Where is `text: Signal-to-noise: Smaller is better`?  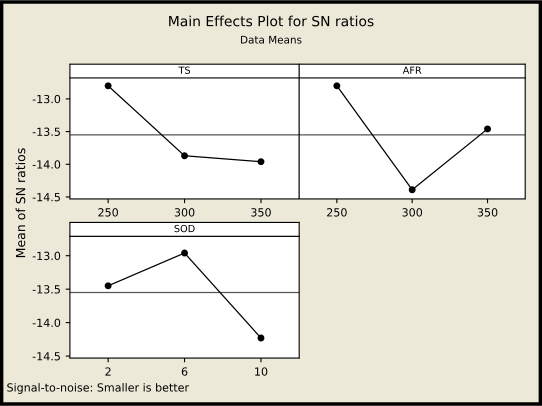
text: Signal-to-noise: Smaller is better is located at coordinates (98, 388).